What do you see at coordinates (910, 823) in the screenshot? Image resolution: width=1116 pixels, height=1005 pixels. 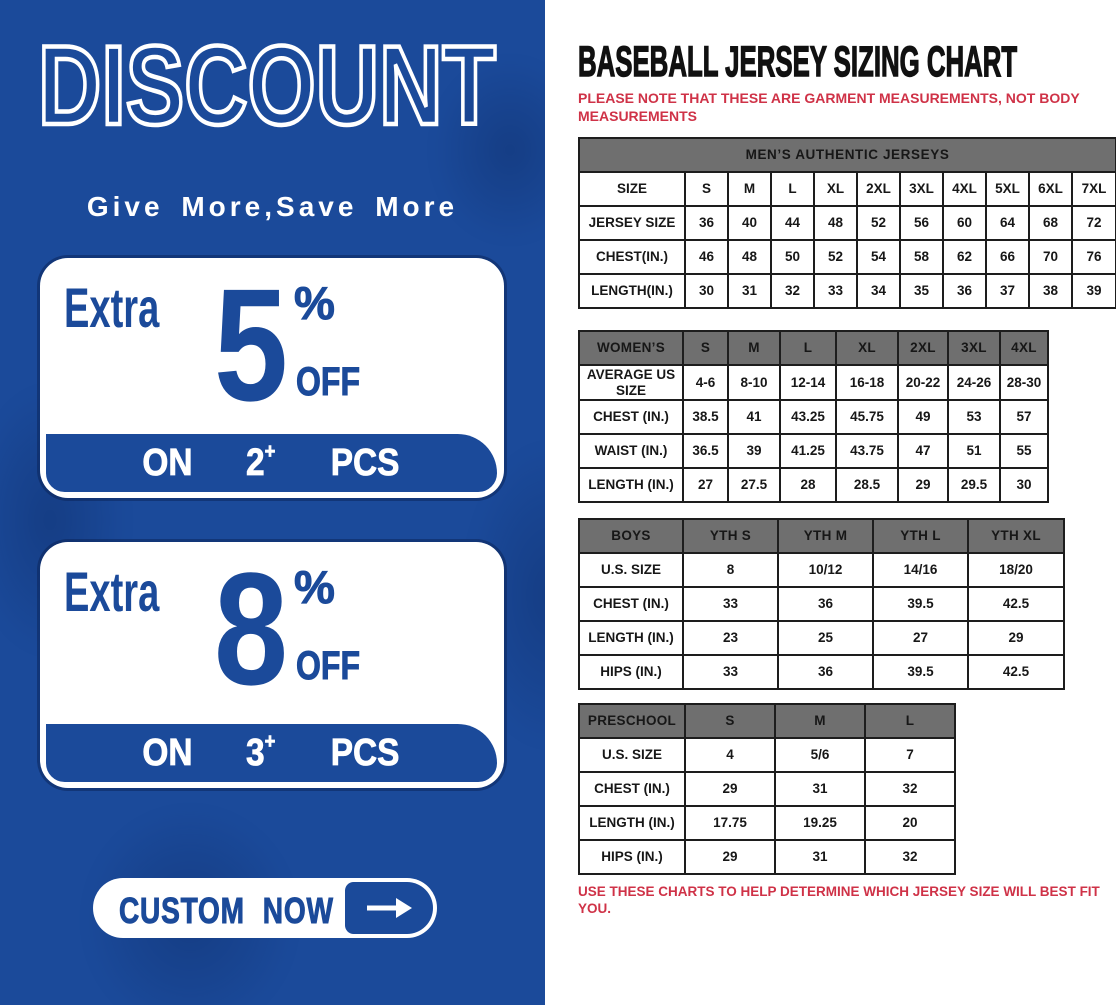 I see `table-cell: 20` at bounding box center [910, 823].